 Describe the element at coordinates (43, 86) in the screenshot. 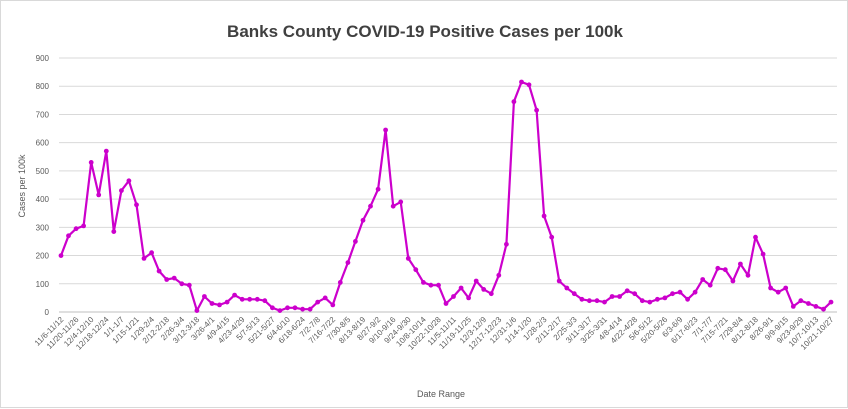

I see `y-tick-label: 800` at that location.